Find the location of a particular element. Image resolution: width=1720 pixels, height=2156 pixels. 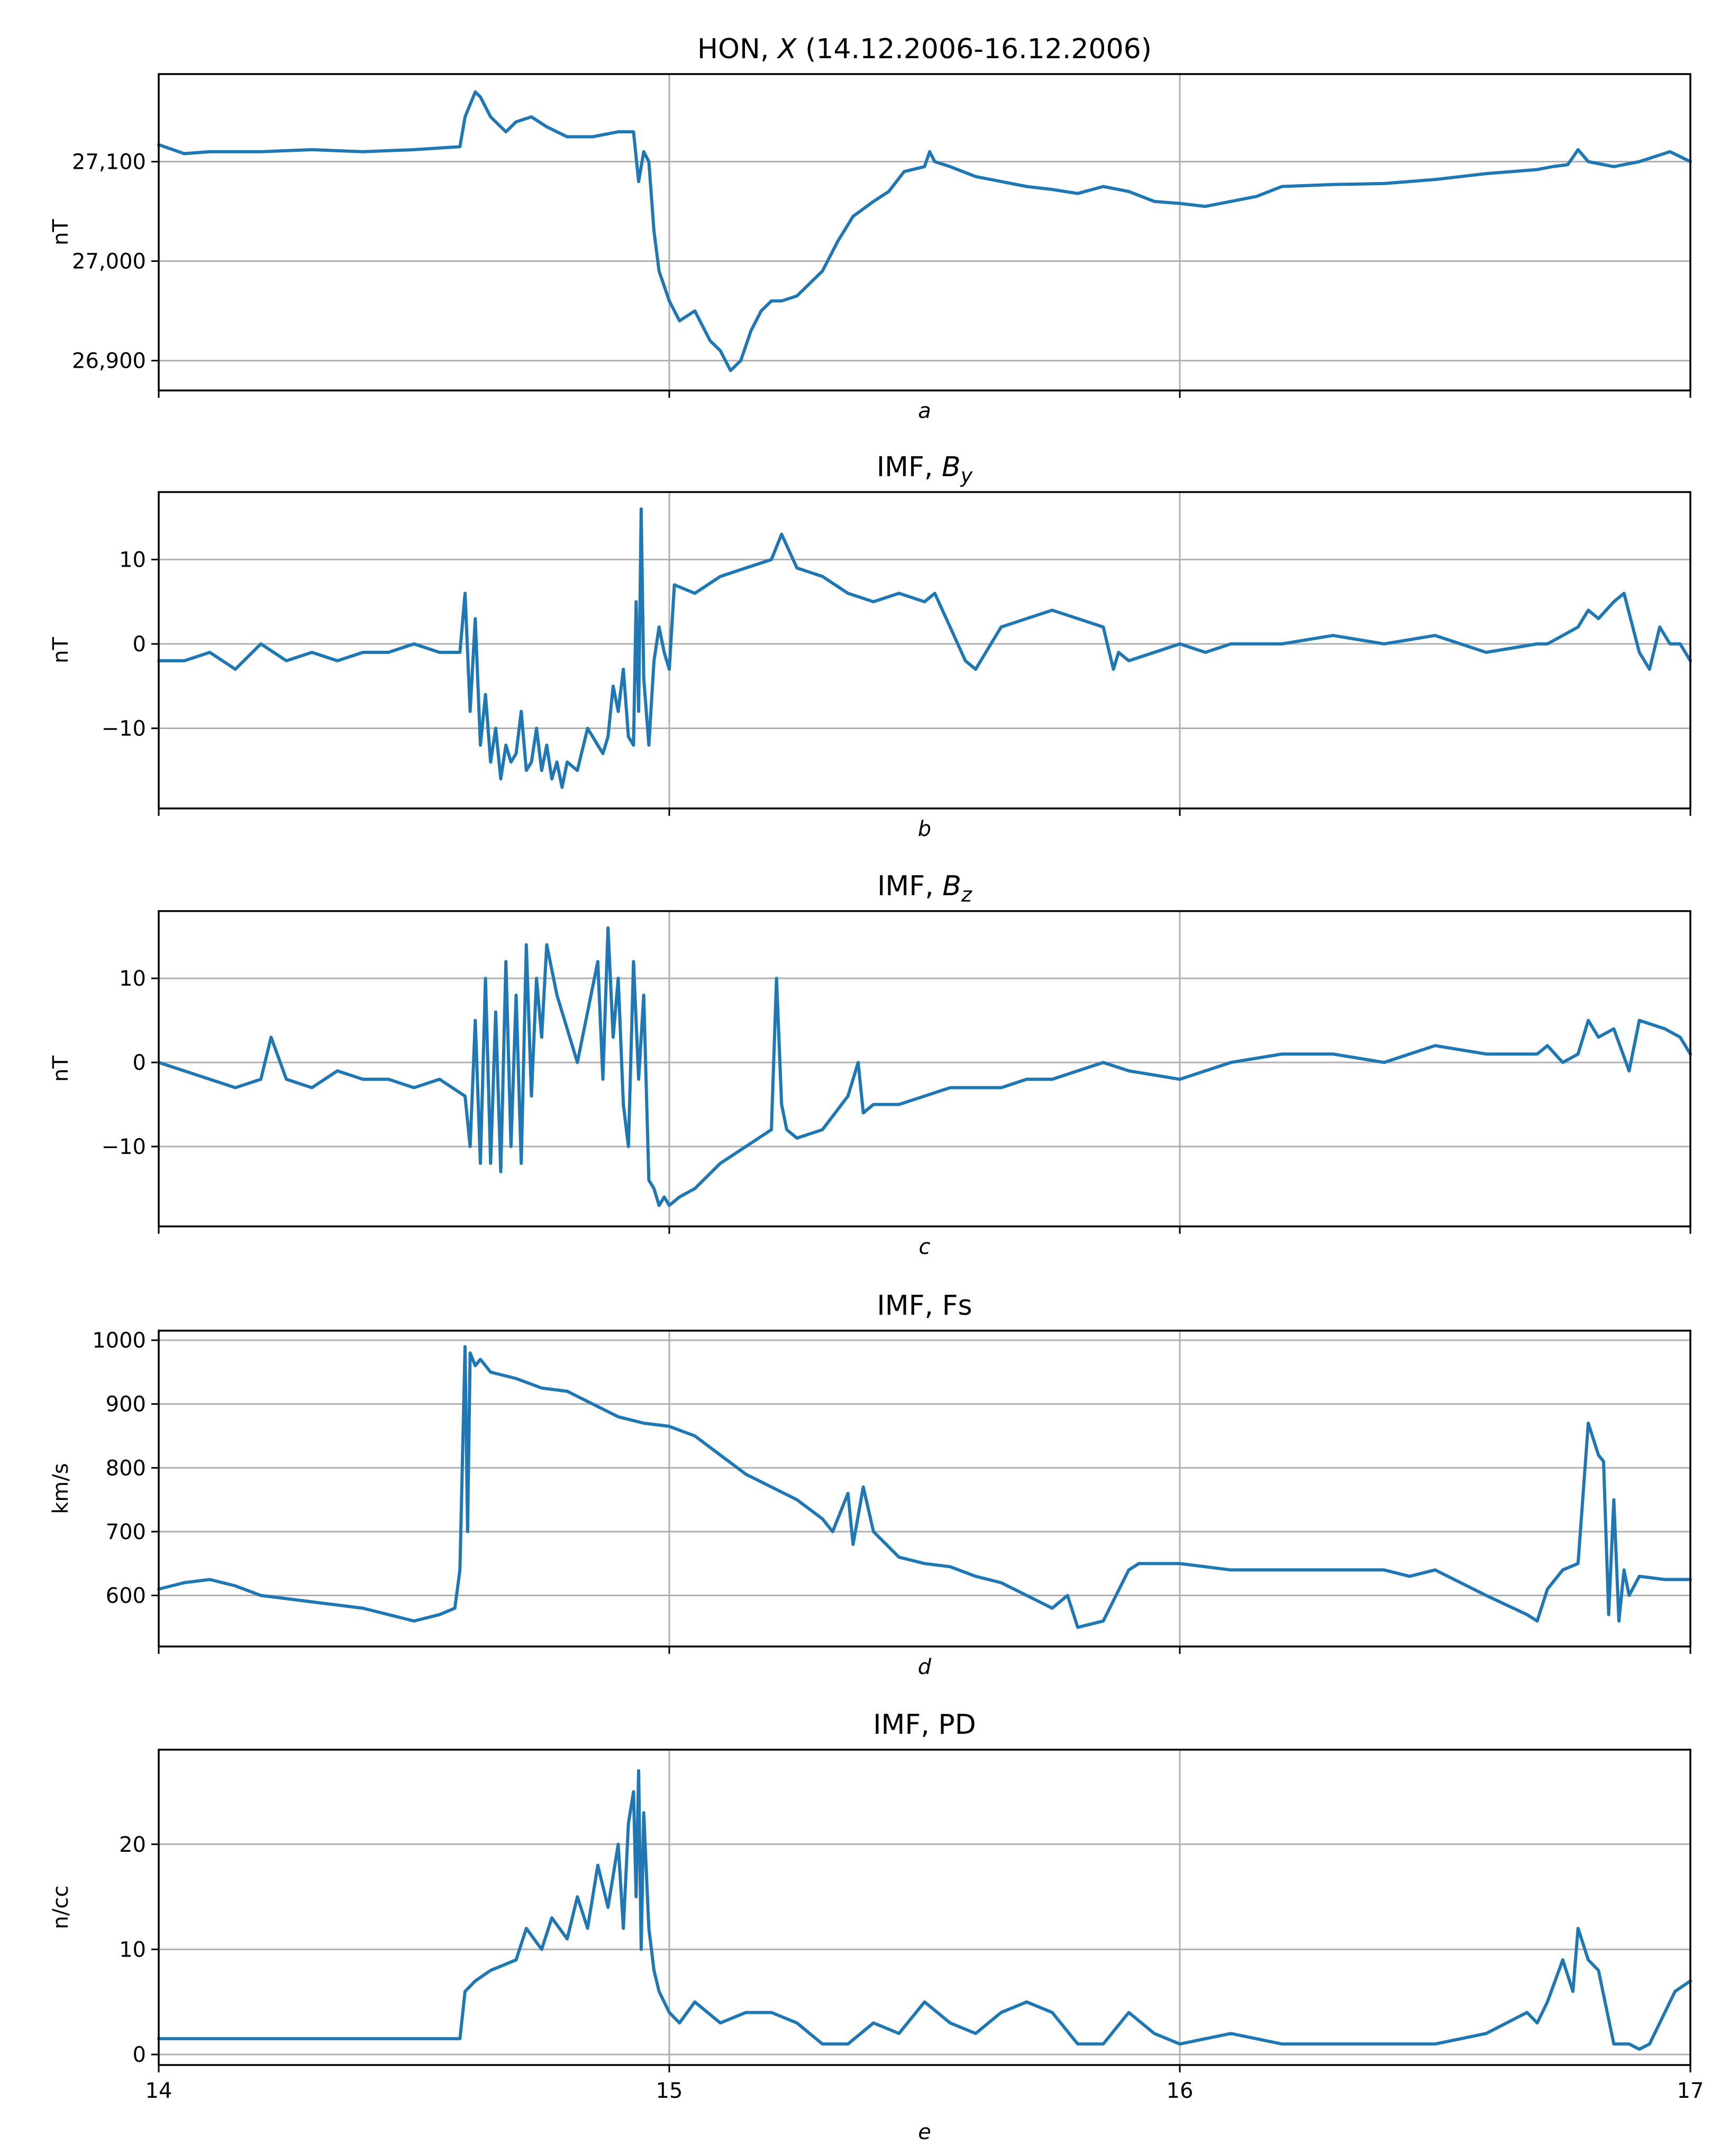

x-axis-label: b is located at coordinates (924, 829).